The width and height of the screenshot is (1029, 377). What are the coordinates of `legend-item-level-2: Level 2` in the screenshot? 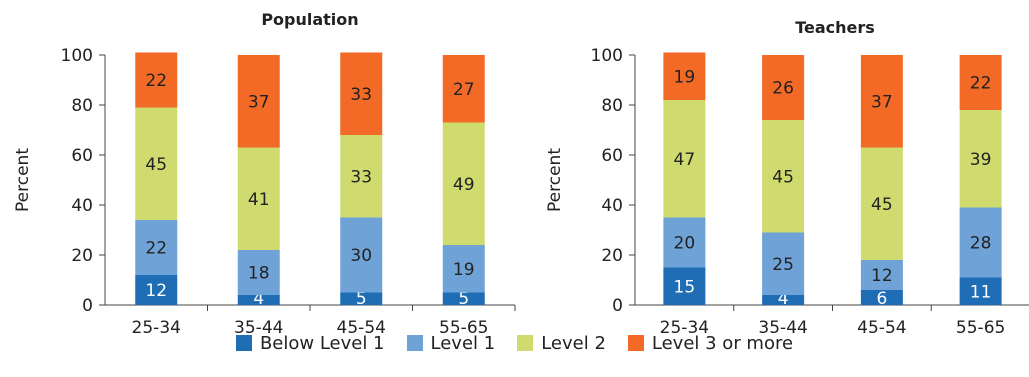 It's located at (561, 343).